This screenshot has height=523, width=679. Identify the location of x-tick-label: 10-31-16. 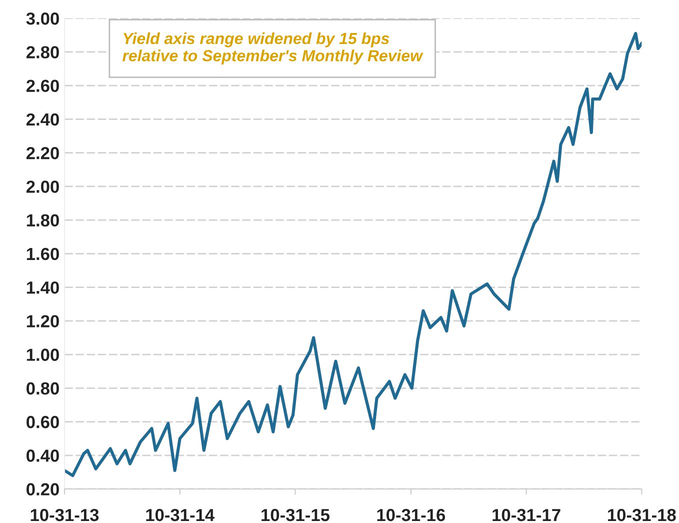
(411, 515).